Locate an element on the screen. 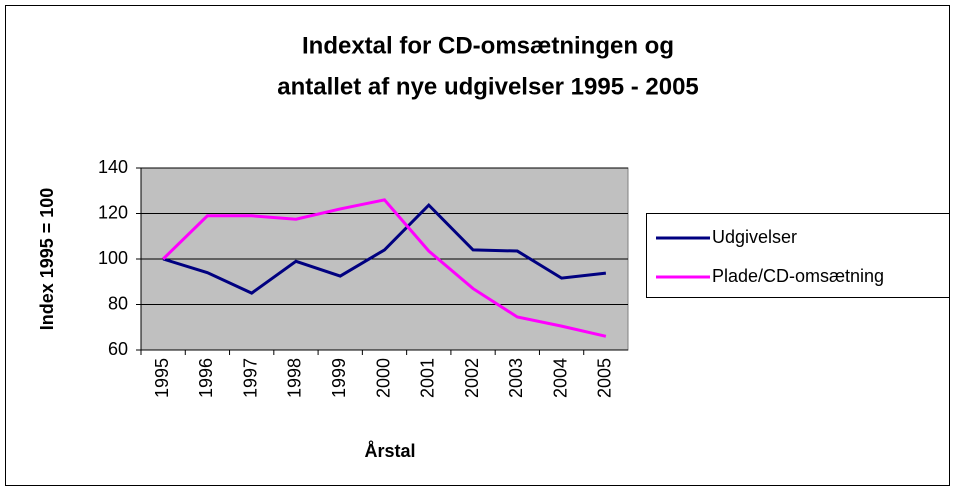 The image size is (956, 496). x-tick-label: 1996 is located at coordinates (206, 378).